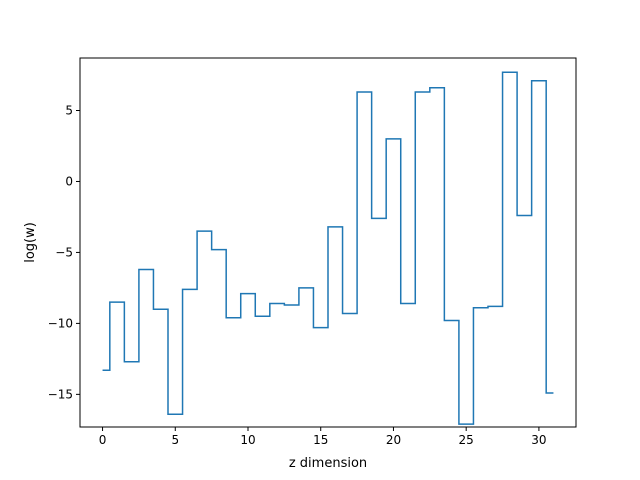 The width and height of the screenshot is (640, 480). What do you see at coordinates (69, 111) in the screenshot?
I see `y-tick-label: 5` at bounding box center [69, 111].